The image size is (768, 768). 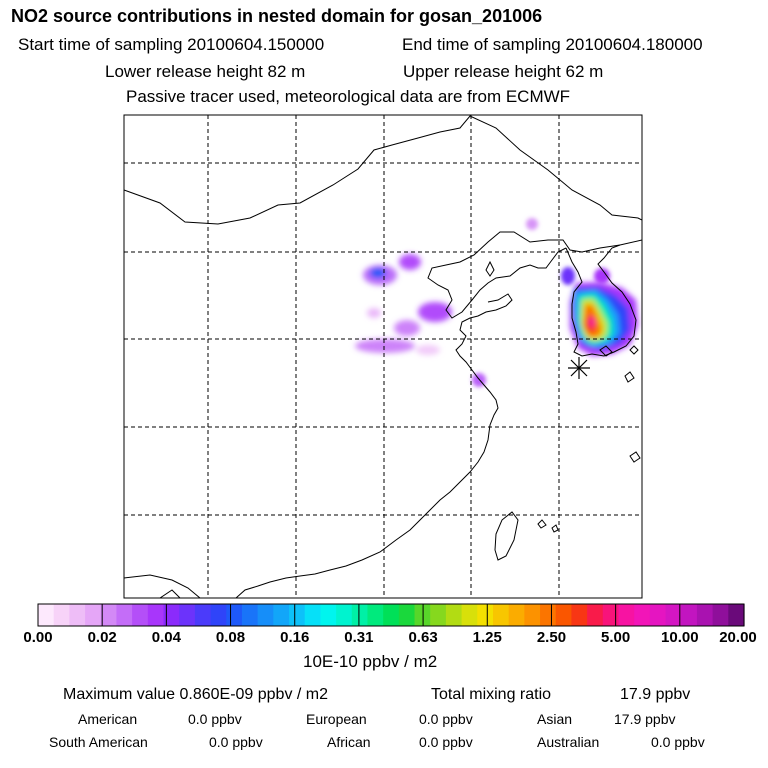 What do you see at coordinates (680, 637) in the screenshot?
I see `colorbar-tick-label: 10.00` at bounding box center [680, 637].